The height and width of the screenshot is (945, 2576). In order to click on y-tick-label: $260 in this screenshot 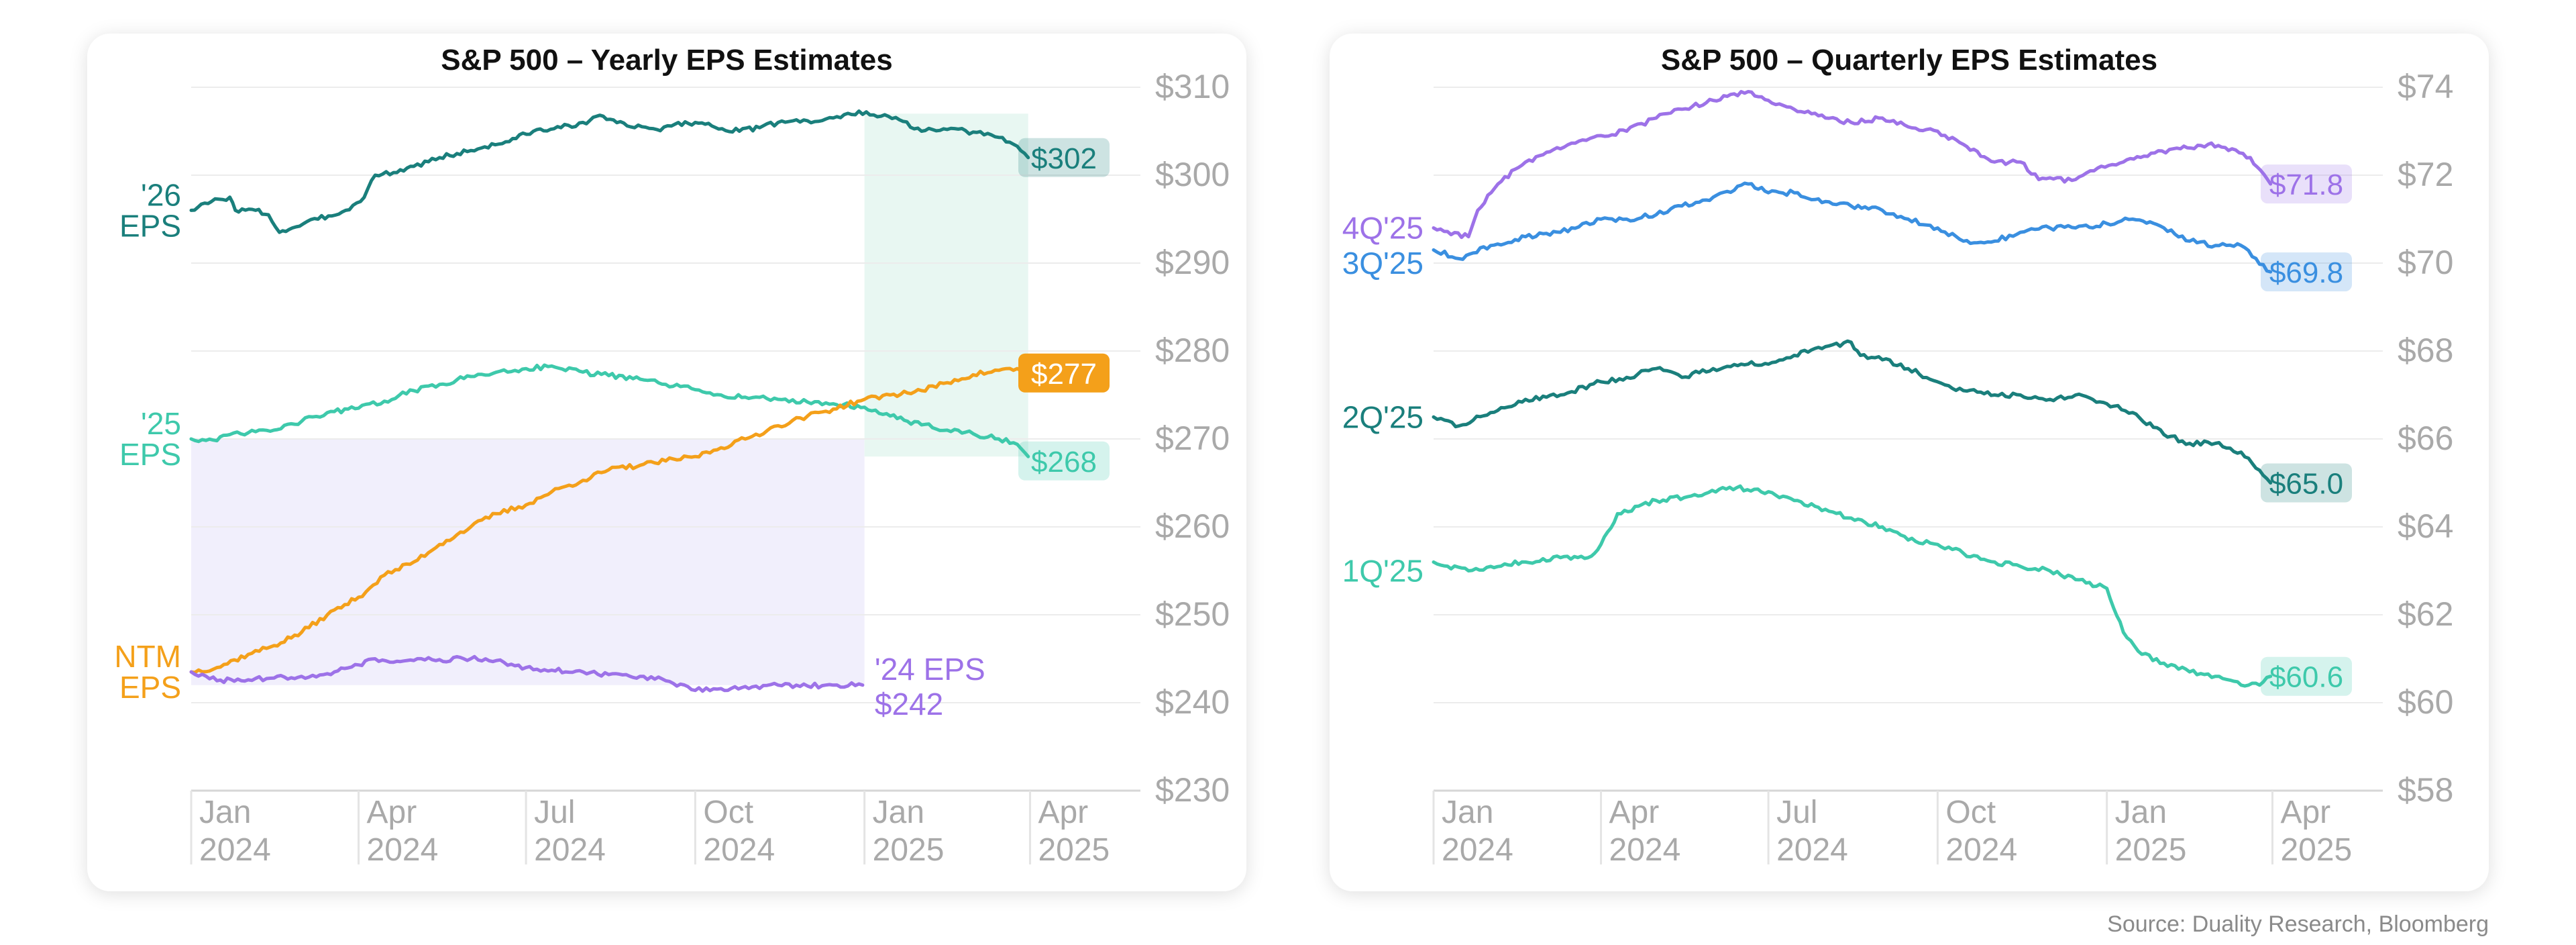, I will do `click(1192, 526)`.